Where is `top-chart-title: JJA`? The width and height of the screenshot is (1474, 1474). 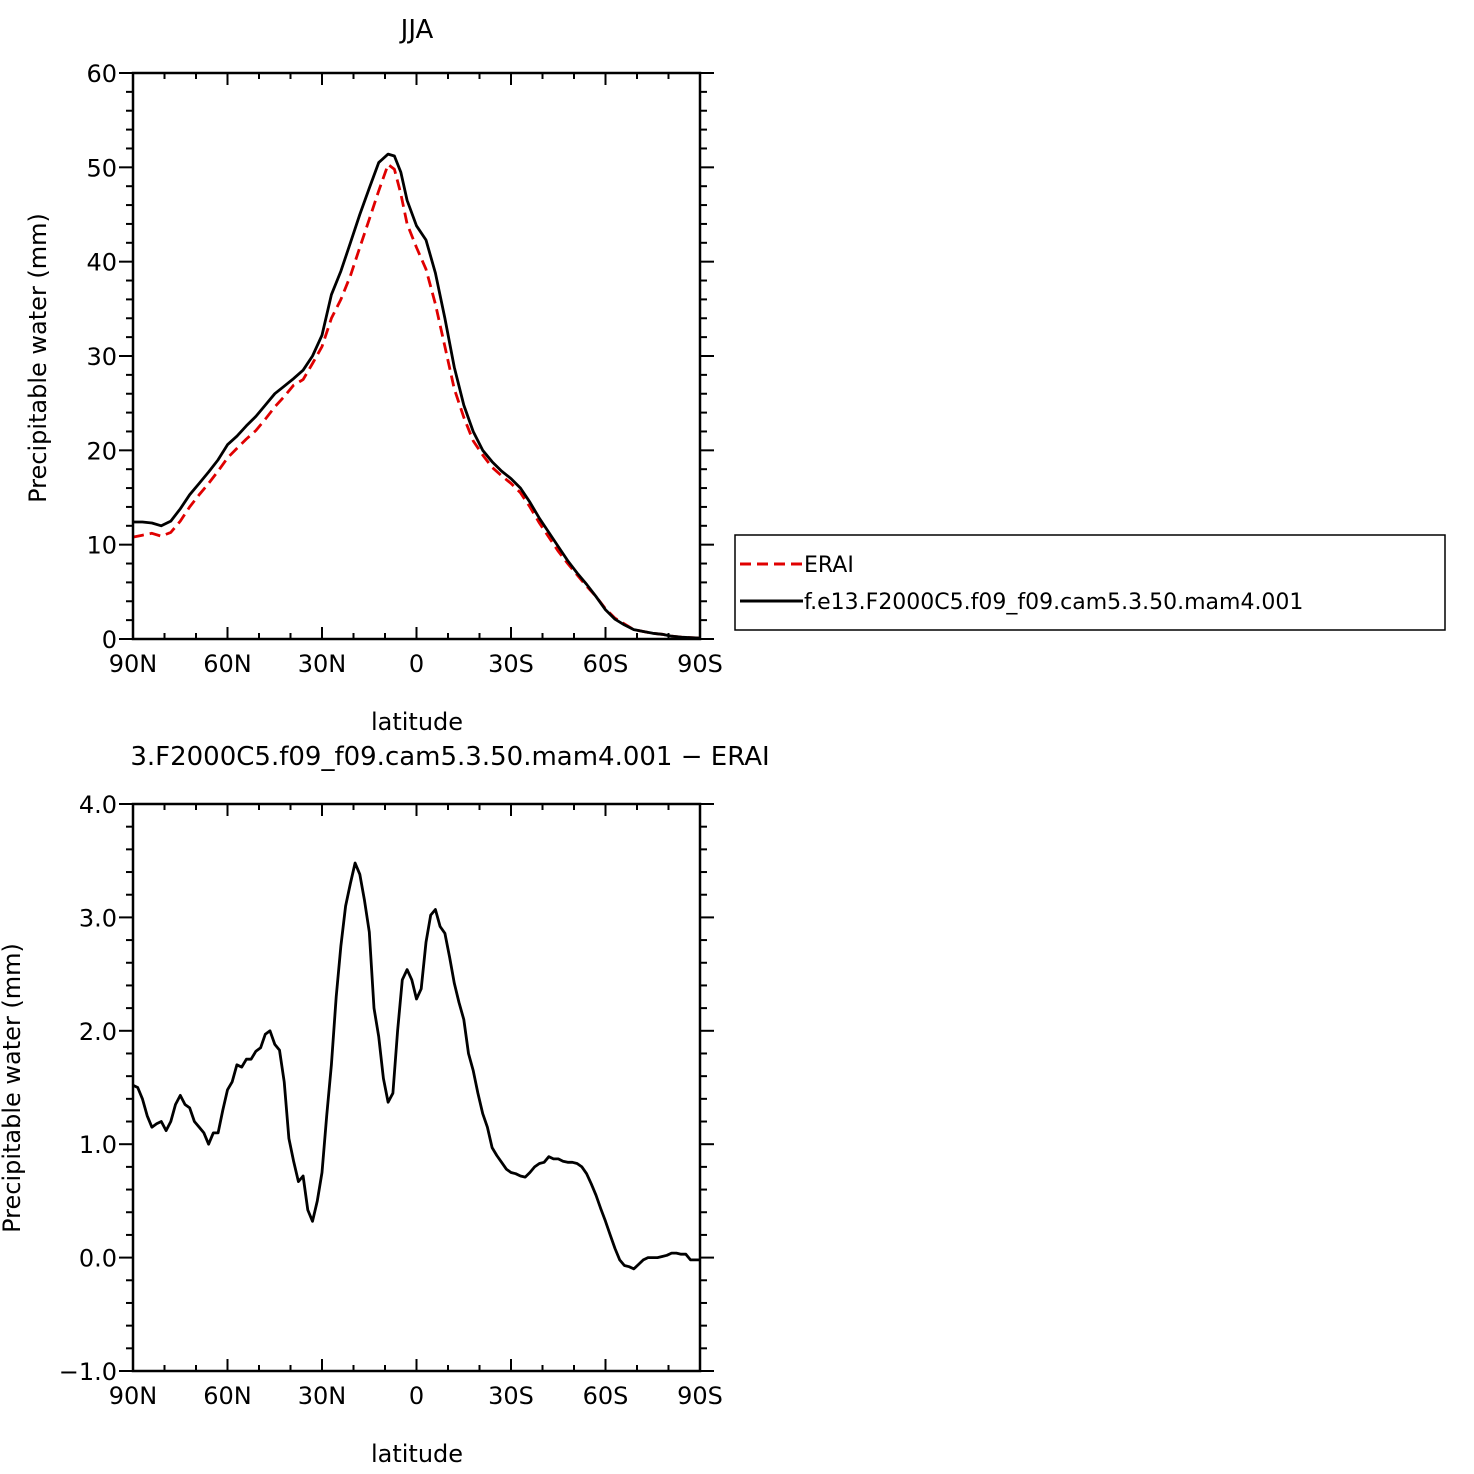
top-chart-title: JJA is located at coordinates (416, 30).